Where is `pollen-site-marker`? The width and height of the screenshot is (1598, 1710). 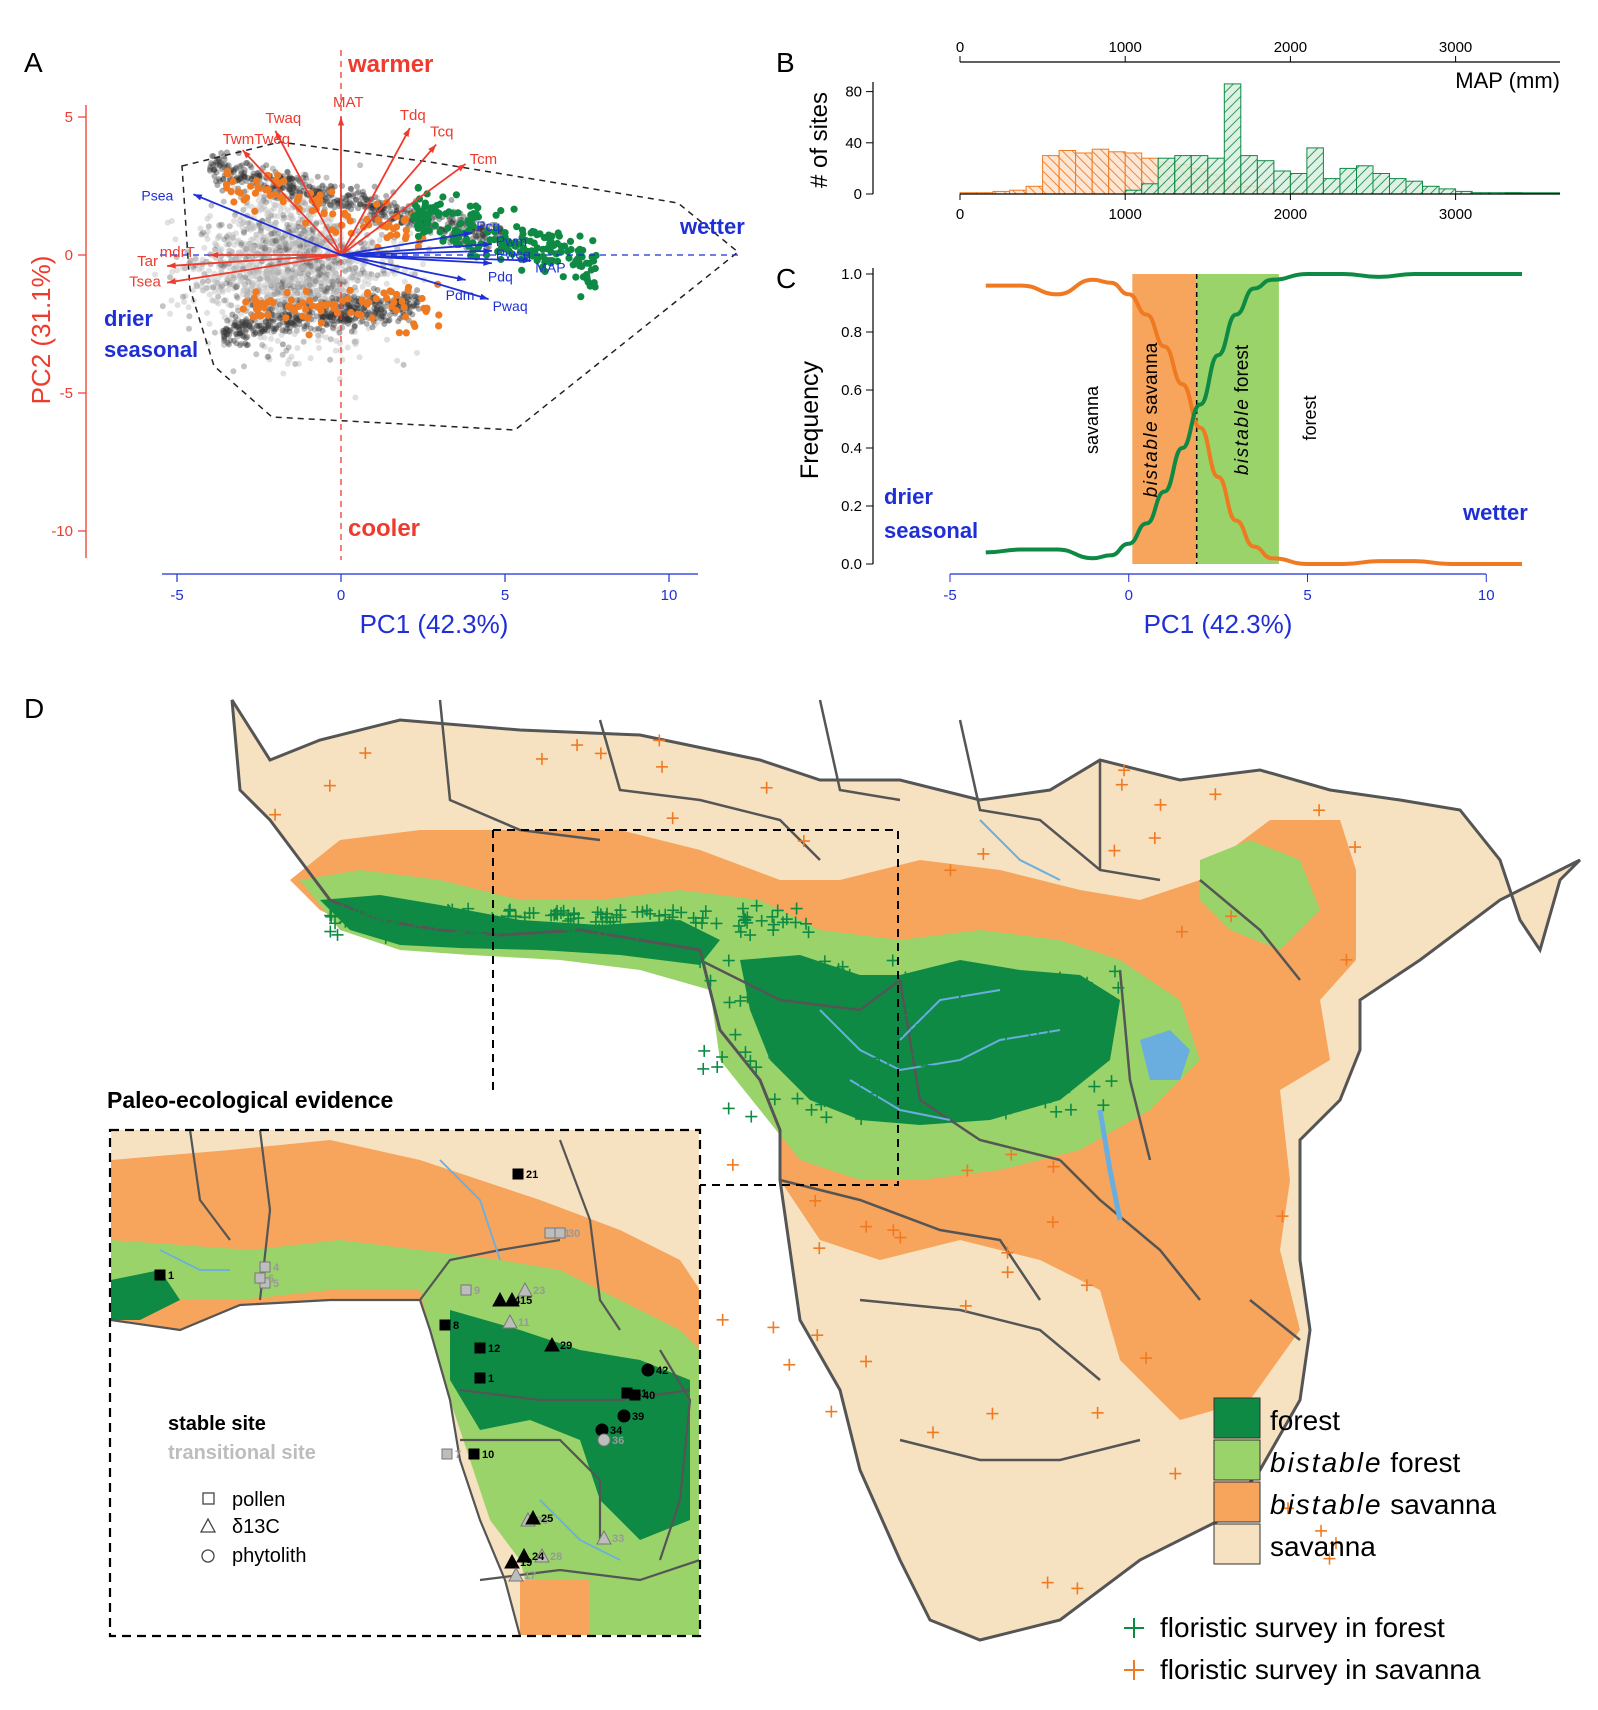 pollen-site-marker is located at coordinates (260, 1278).